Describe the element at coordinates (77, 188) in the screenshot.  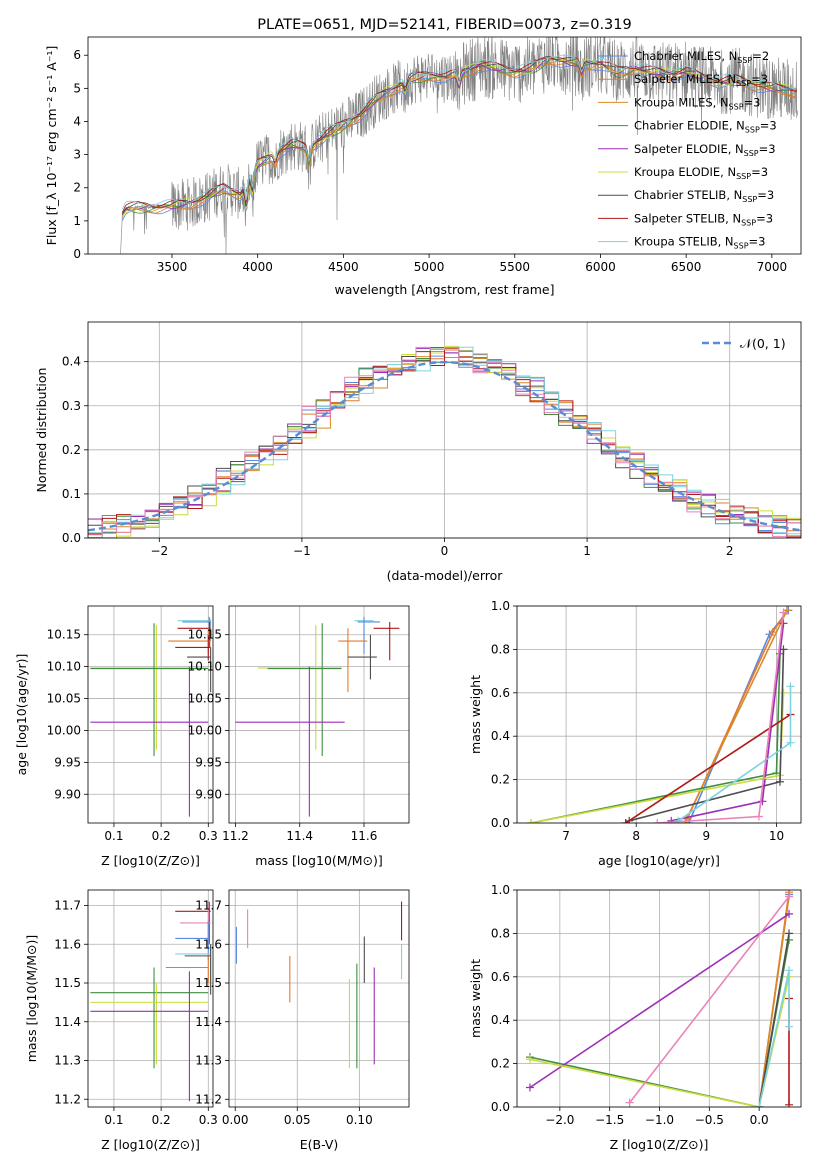
I see `y-tick-label: 2` at that location.